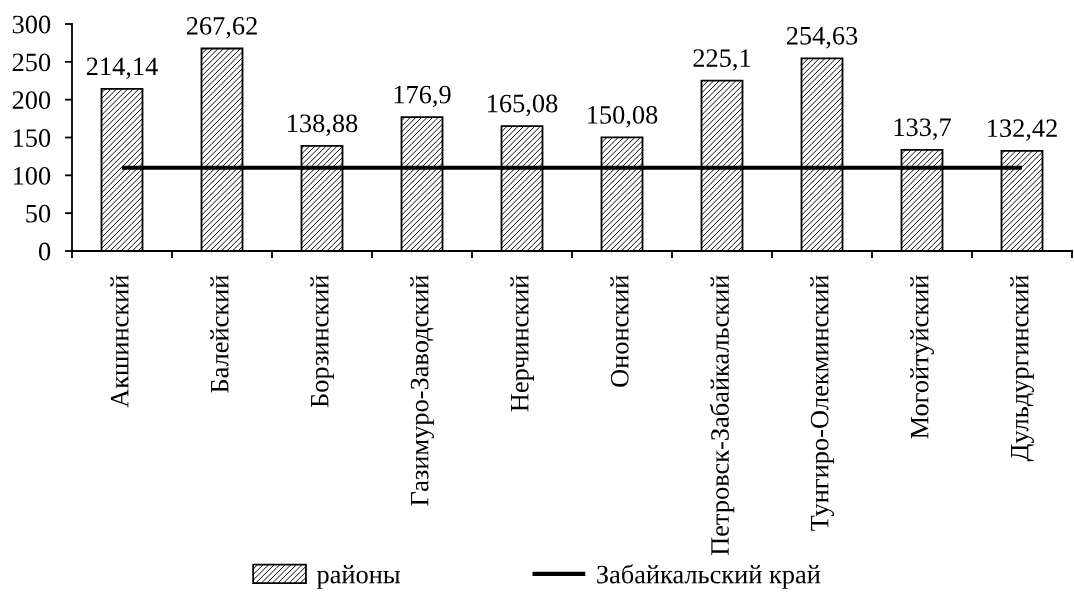 The height and width of the screenshot is (602, 1074). Describe the element at coordinates (32, 138) in the screenshot. I see `y-tick-label: 150` at that location.